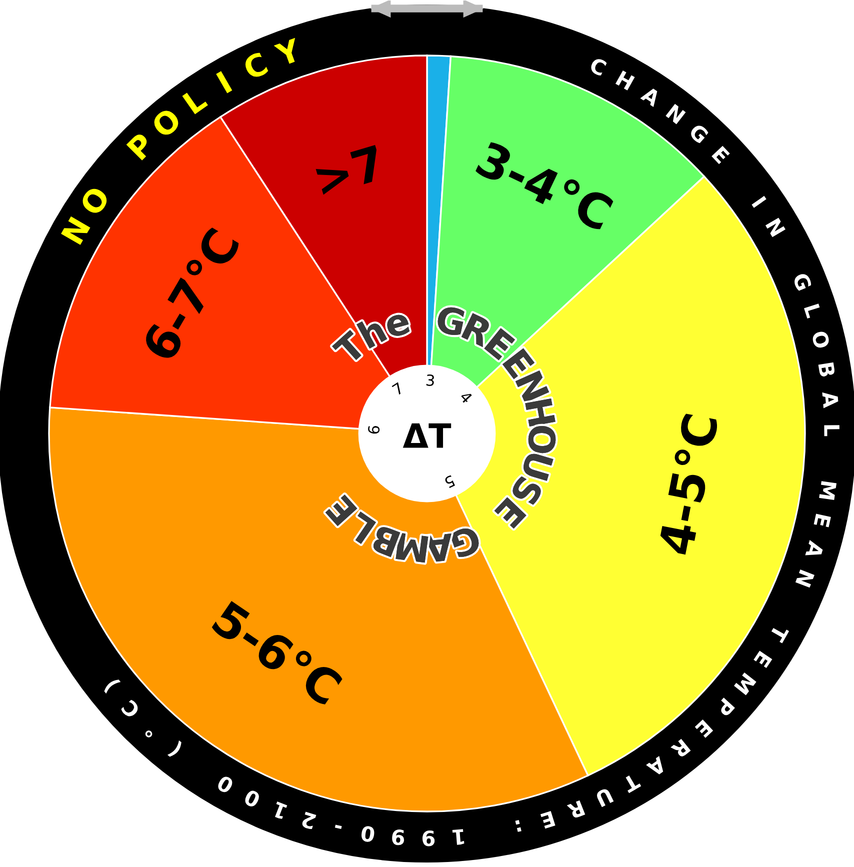 This screenshot has width=854, height=867. Describe the element at coordinates (398, 389) in the screenshot. I see `text: 7` at that location.